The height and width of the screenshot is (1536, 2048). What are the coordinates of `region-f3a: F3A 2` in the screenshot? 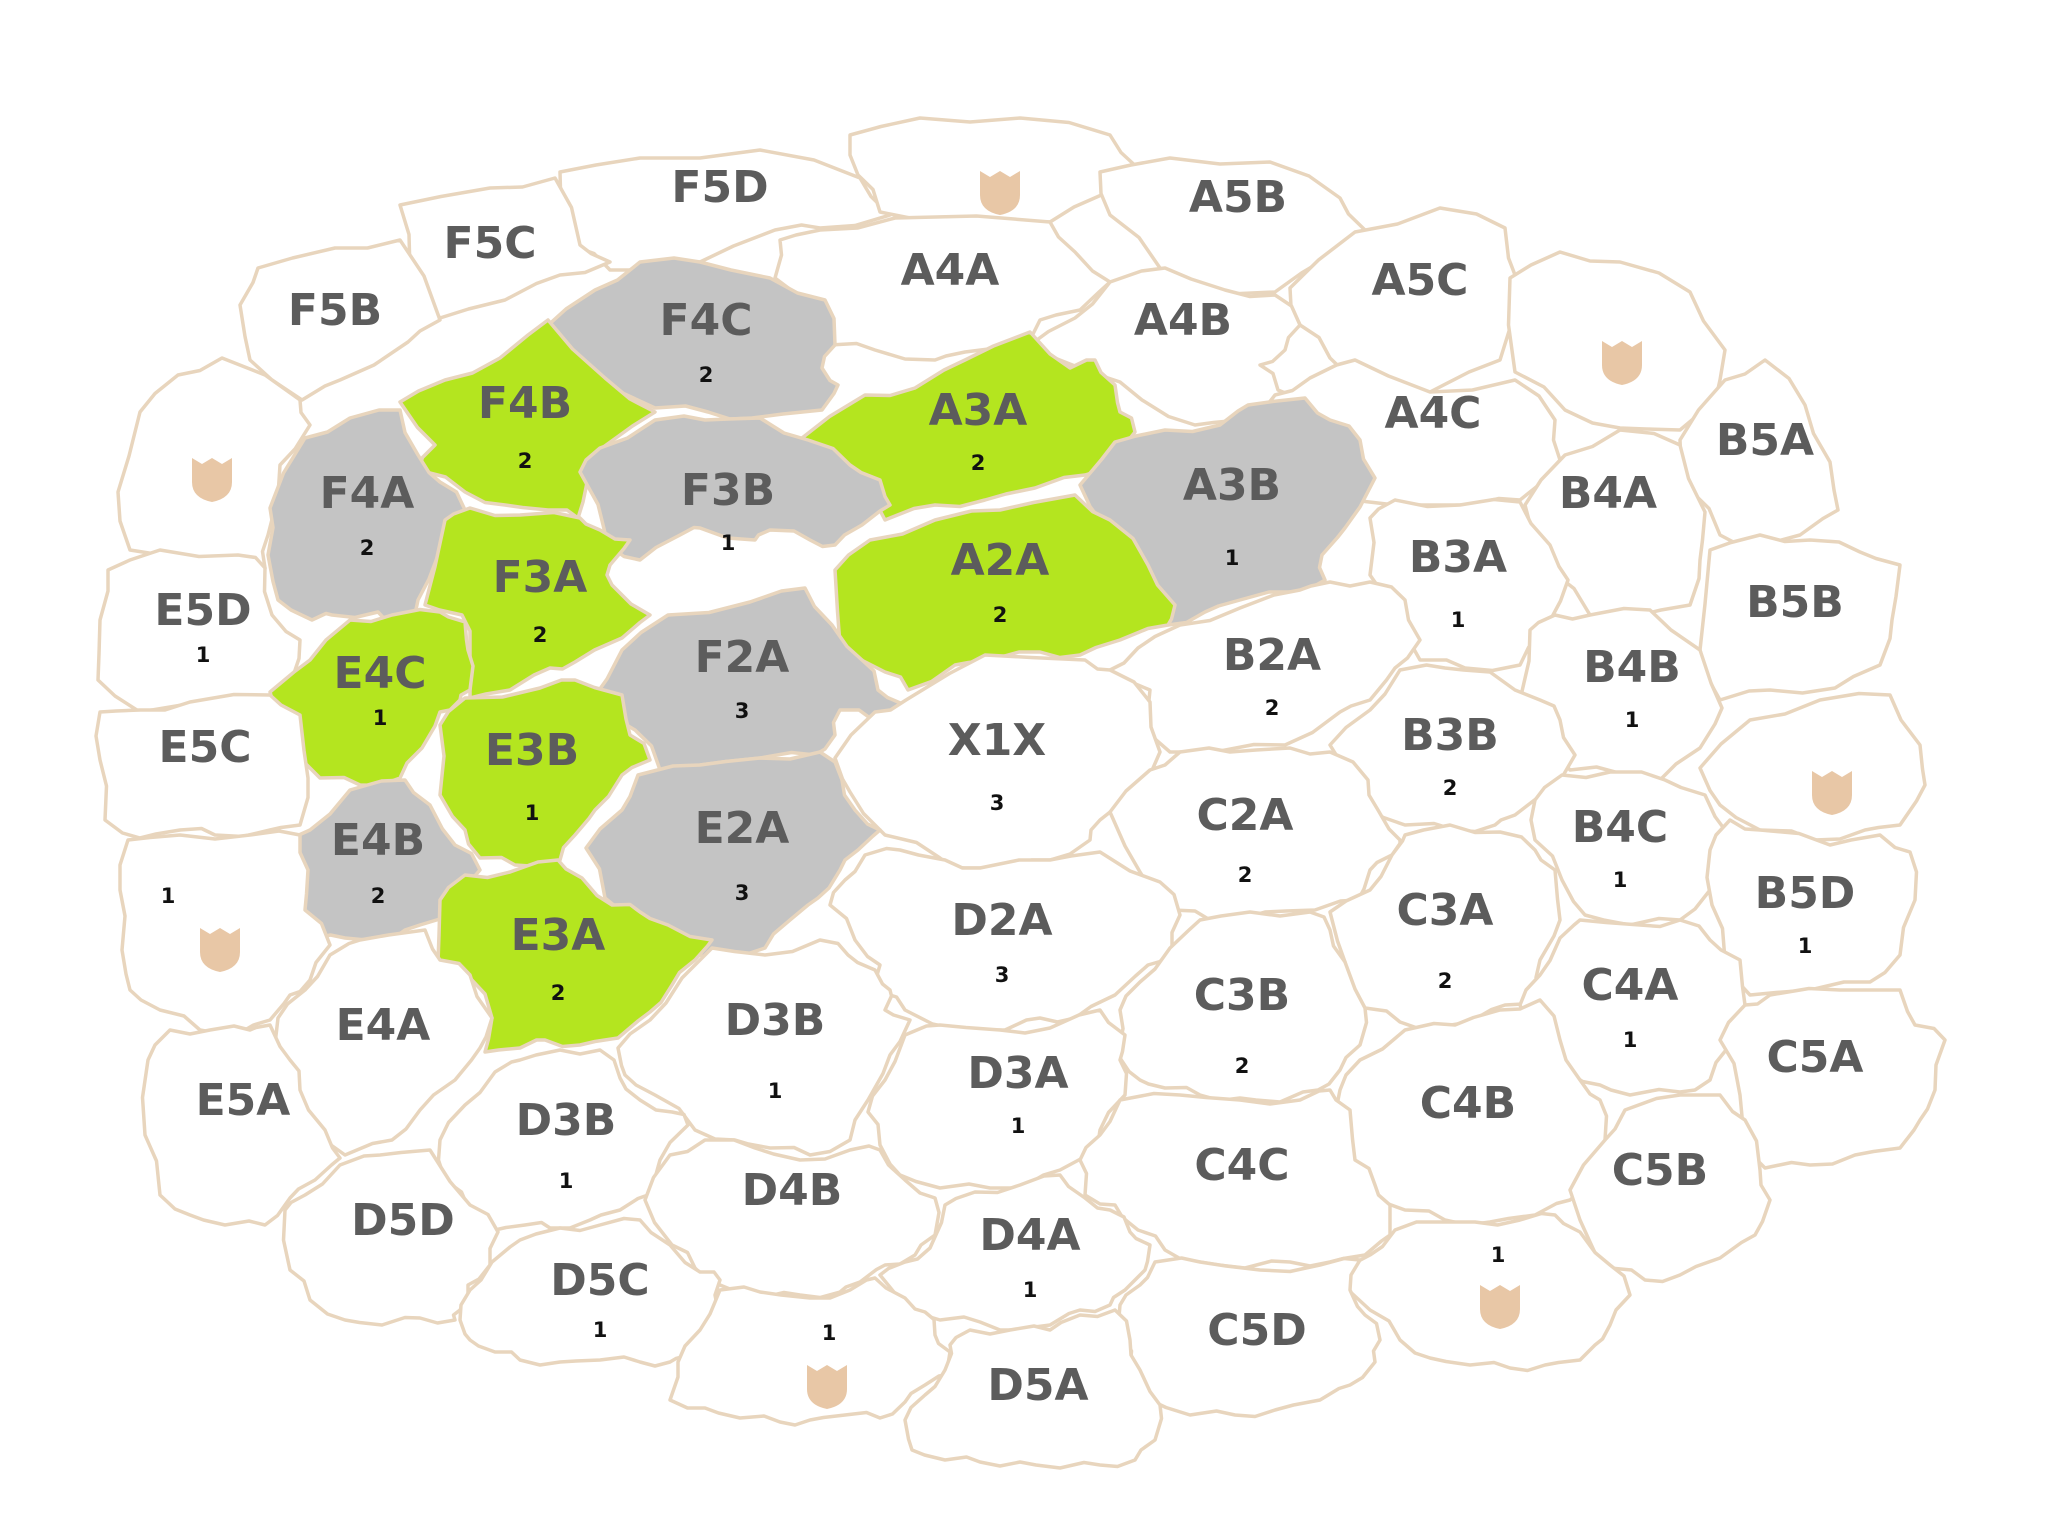 It's located at (537, 603).